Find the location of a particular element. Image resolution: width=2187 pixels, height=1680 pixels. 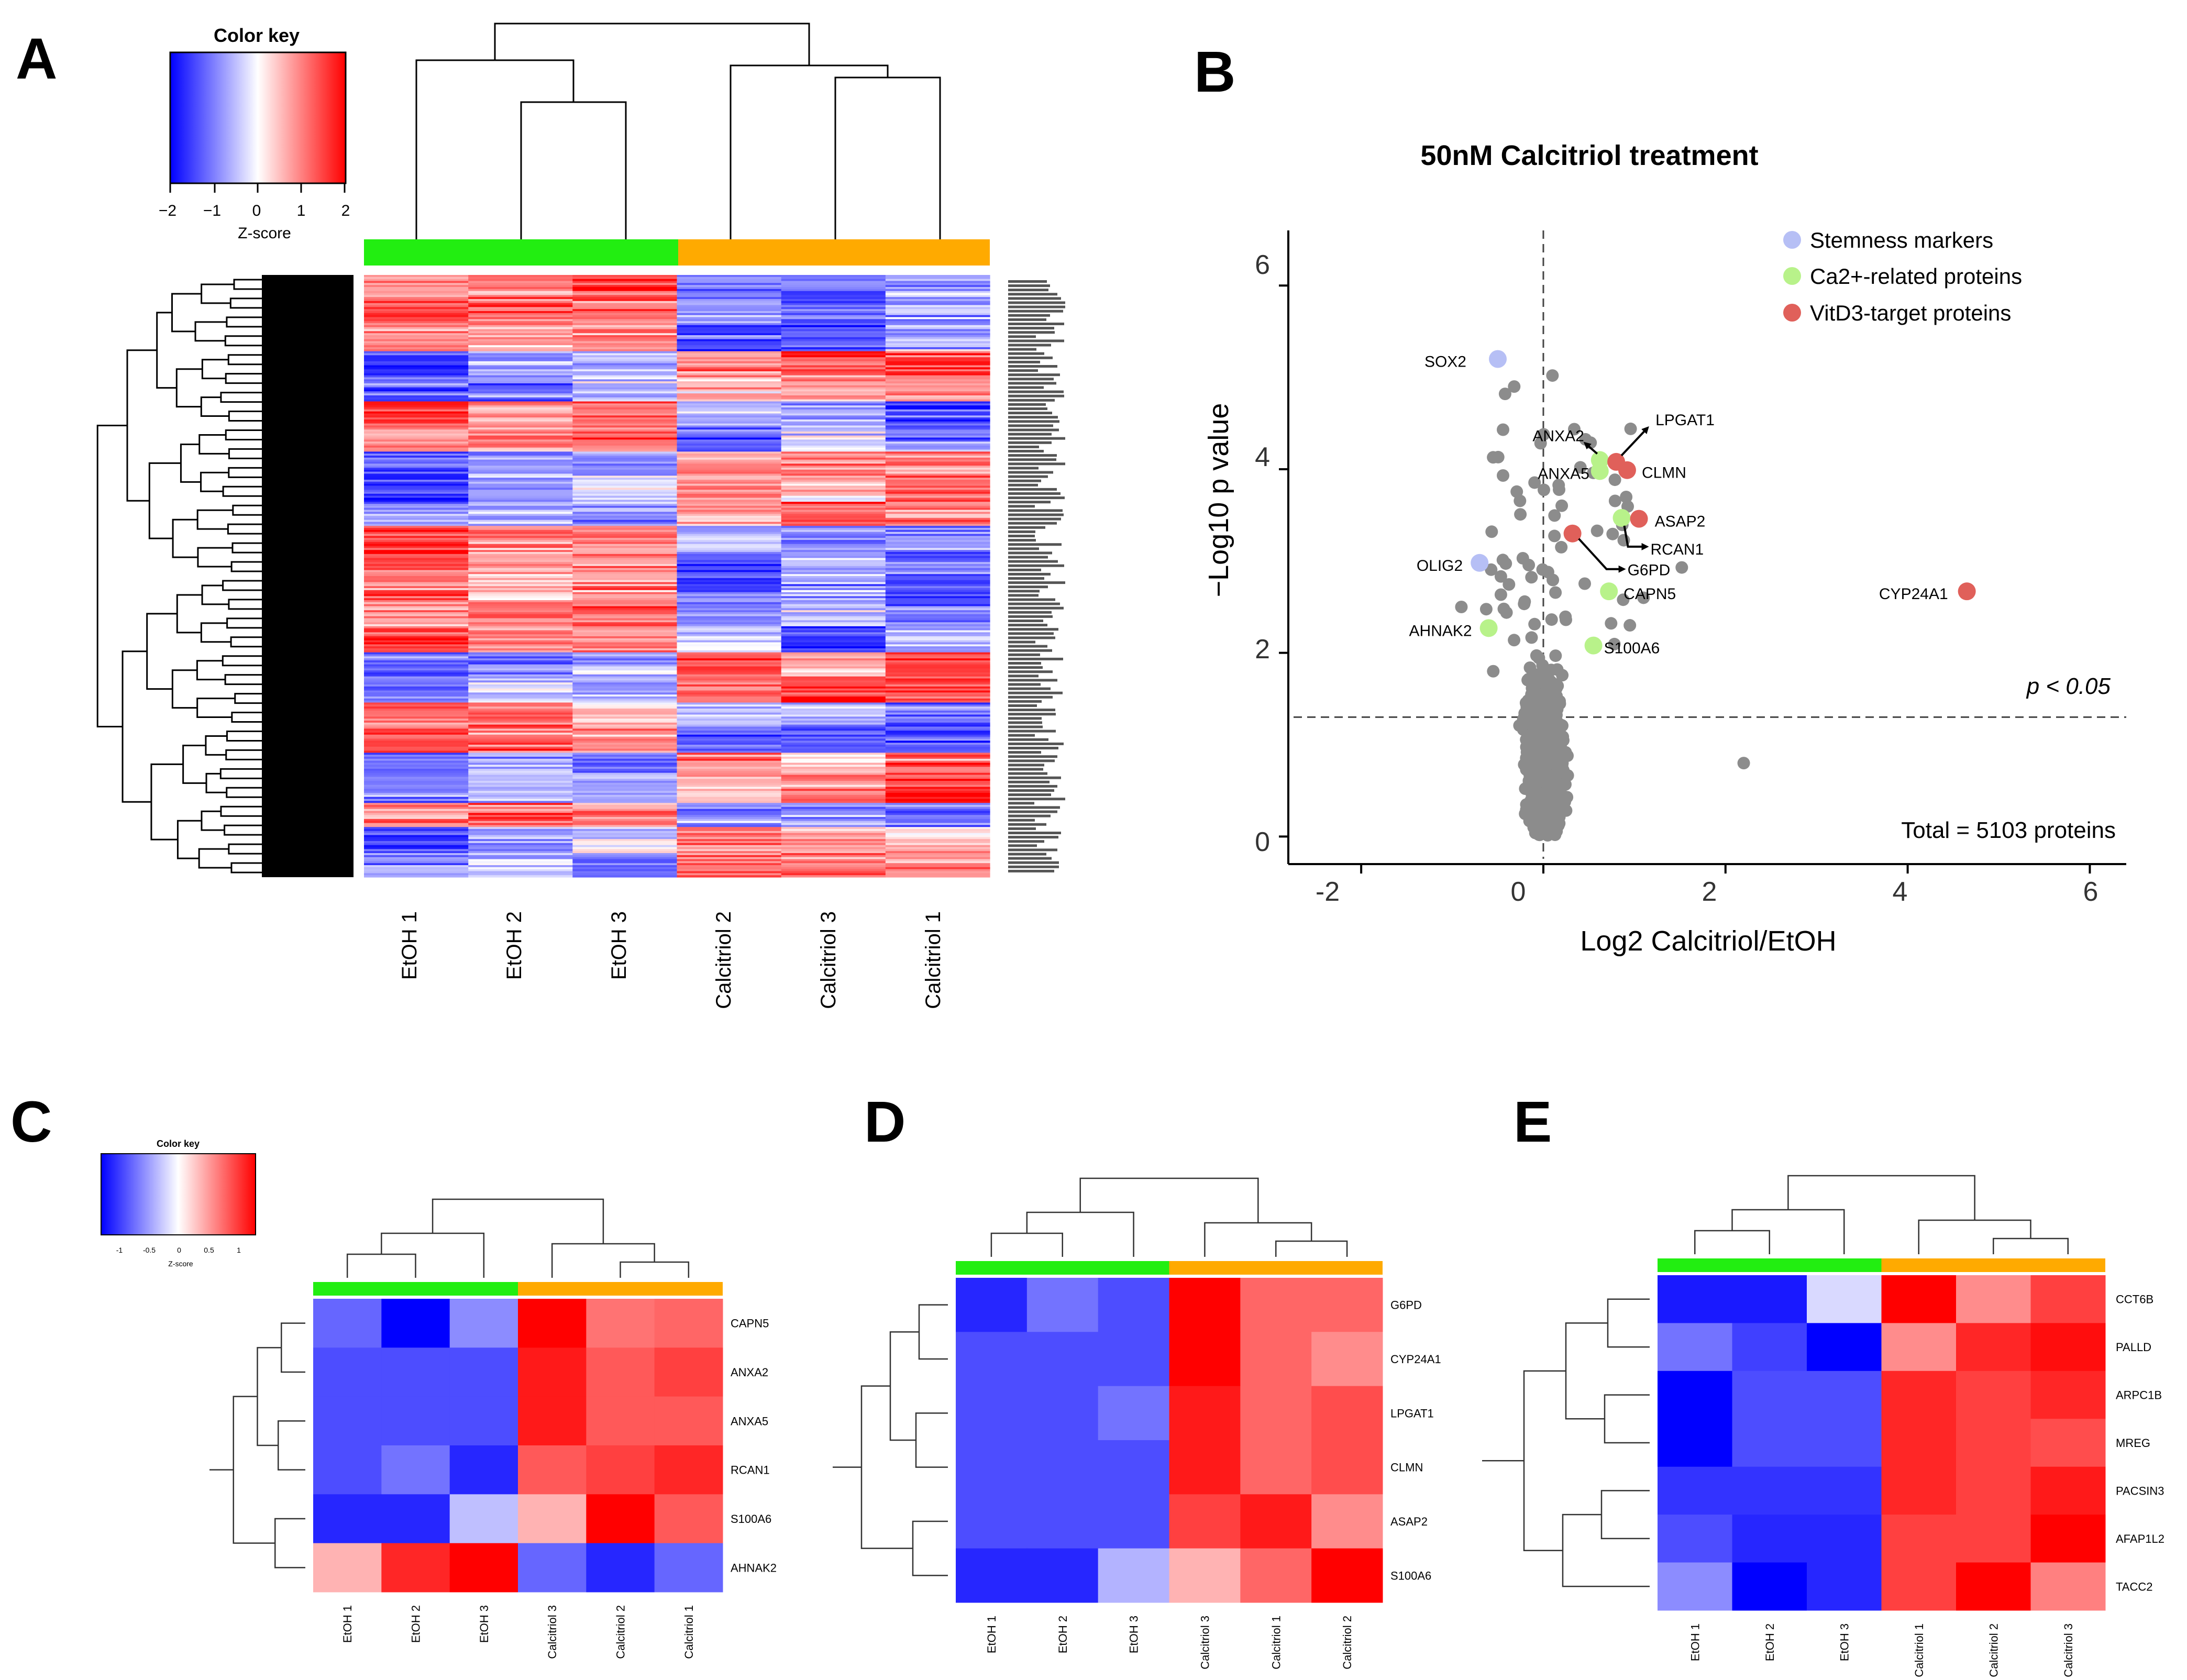

row-label: LPGAT1 is located at coordinates (1412, 1414).